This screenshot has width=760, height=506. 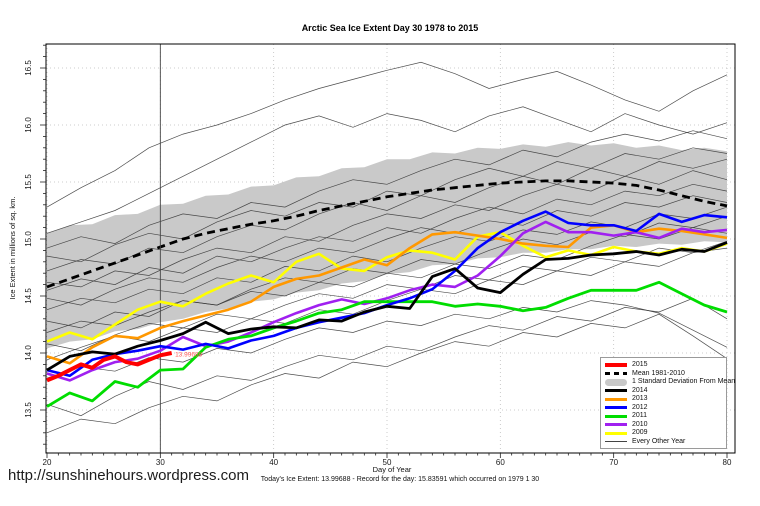 I want to click on site-url: http://sunshinehours.wordpress.com, so click(x=128, y=475).